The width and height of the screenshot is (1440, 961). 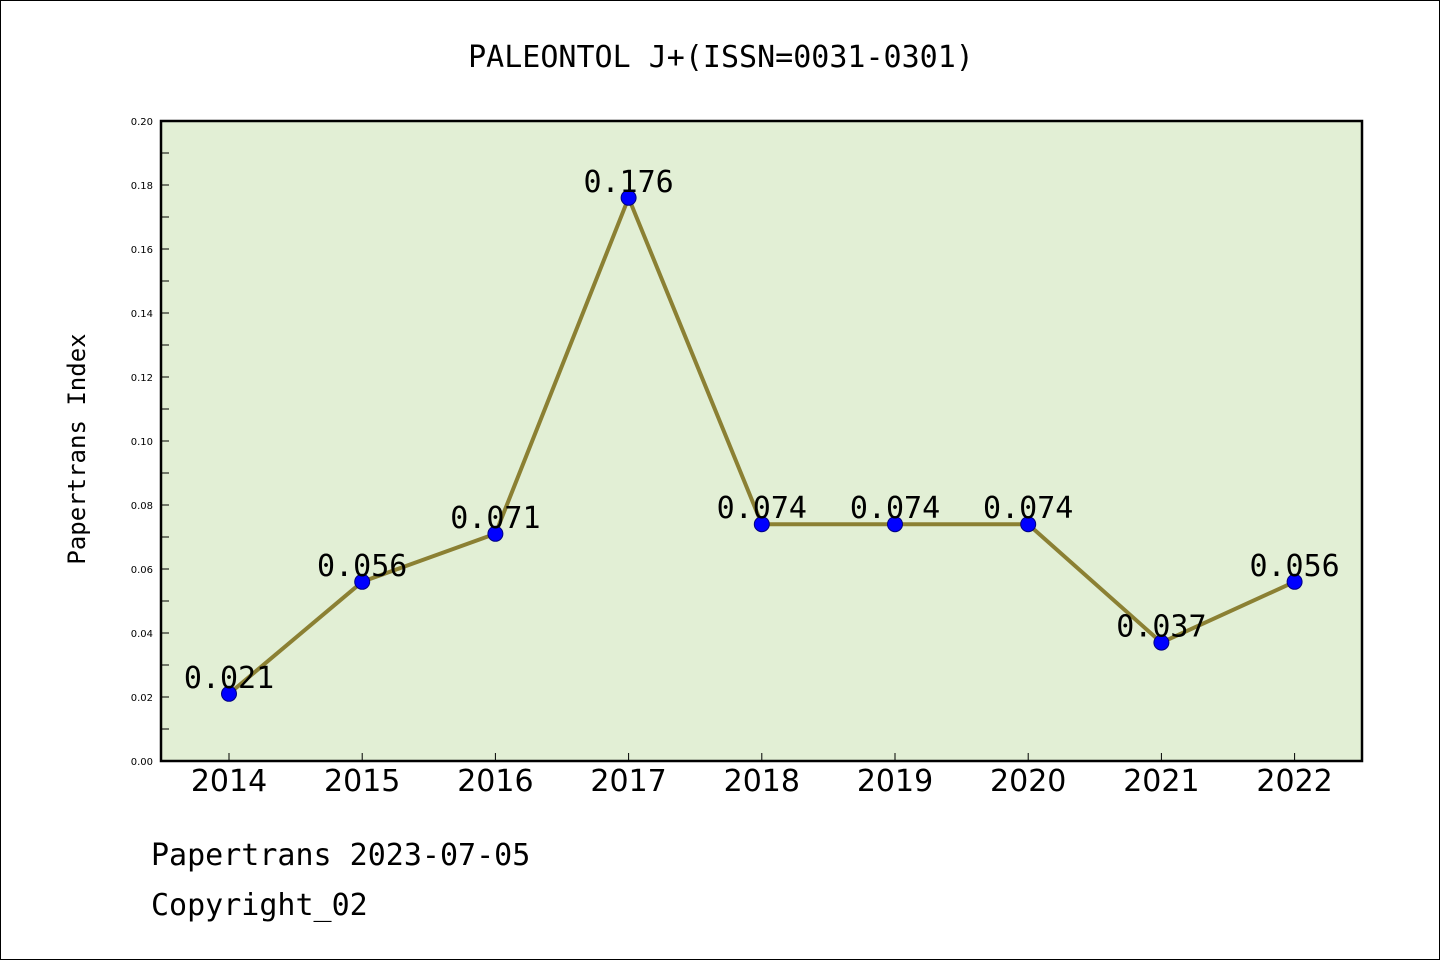 What do you see at coordinates (142, 762) in the screenshot?
I see `y-tick-label: 0.00` at bounding box center [142, 762].